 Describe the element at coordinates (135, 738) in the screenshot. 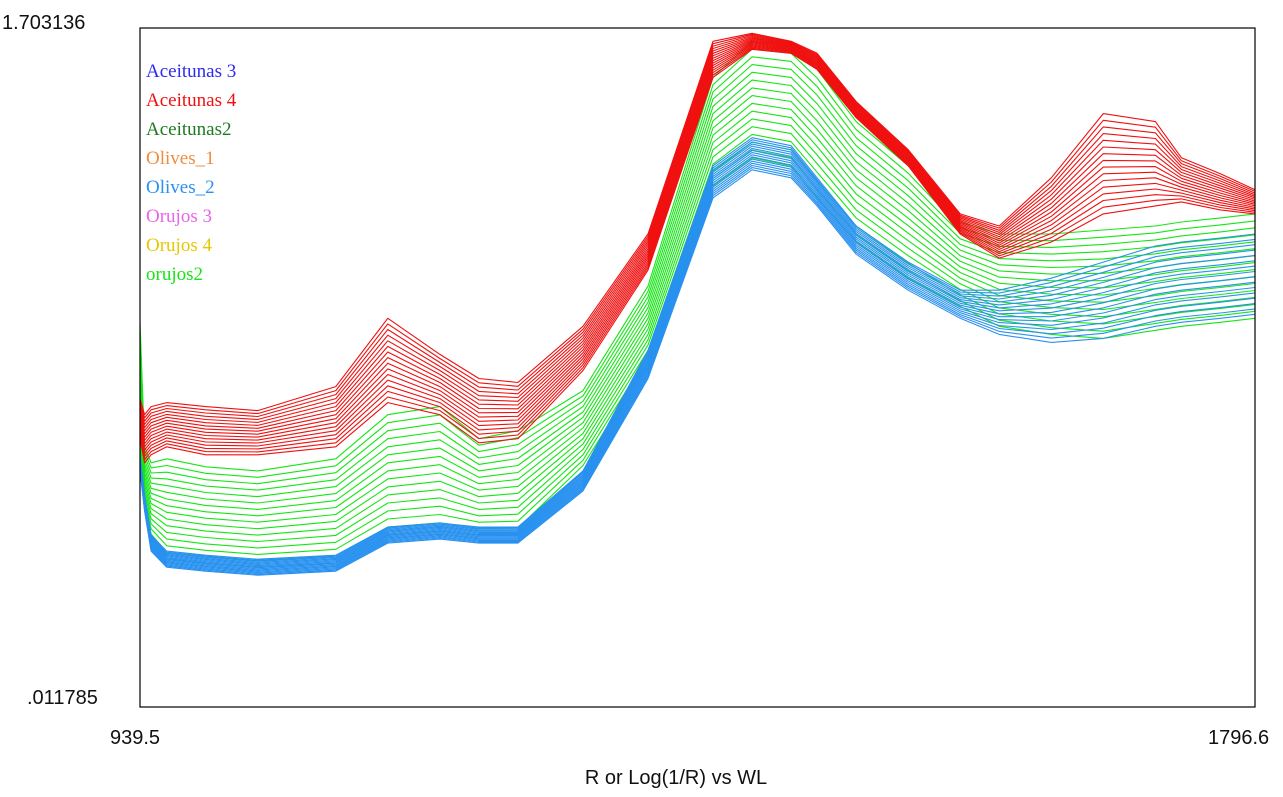

I see `x-min-tick-label: 939.5` at that location.